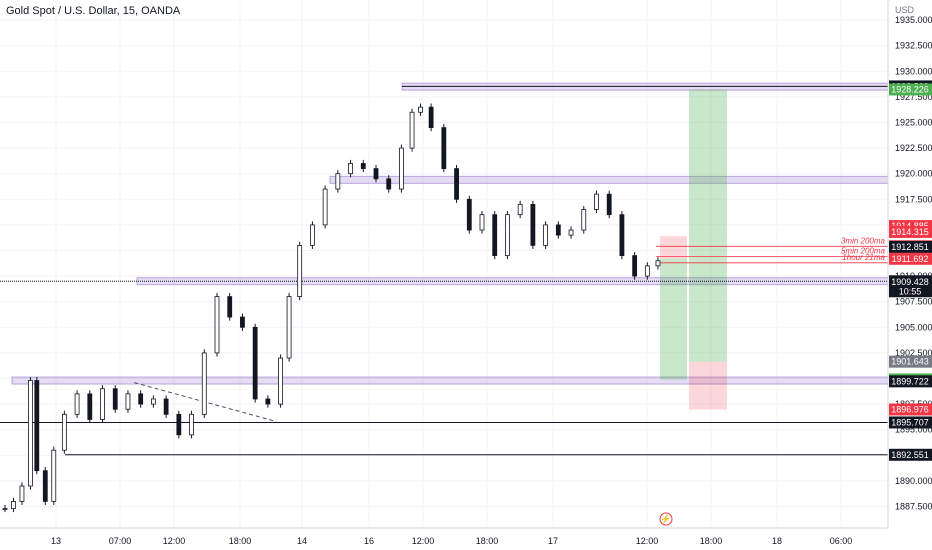  What do you see at coordinates (913, 148) in the screenshot?
I see `y-tick-label: 1922.500` at bounding box center [913, 148].